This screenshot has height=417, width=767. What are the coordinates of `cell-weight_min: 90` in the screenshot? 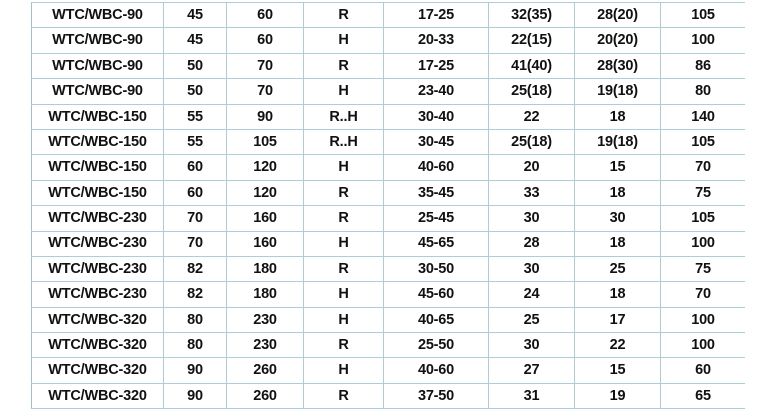 It's located at (195, 396).